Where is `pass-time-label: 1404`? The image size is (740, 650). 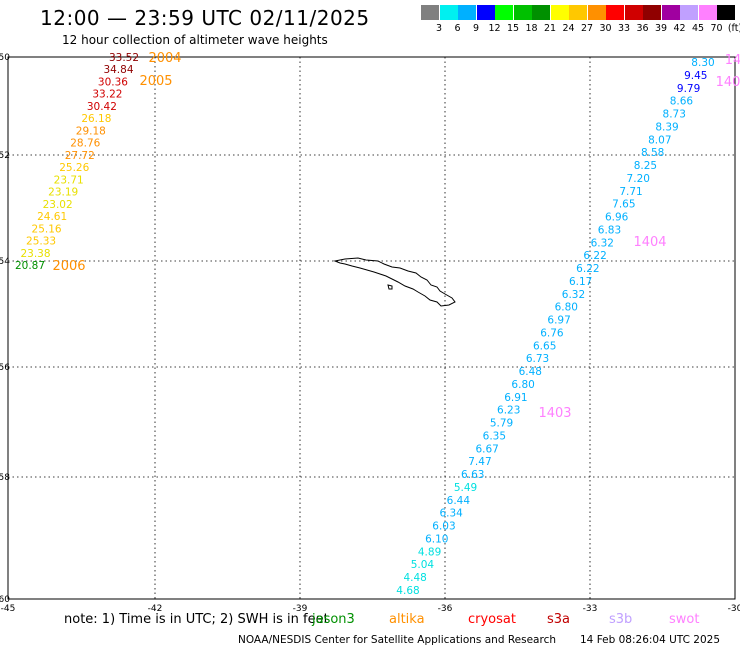
pass-time-label: 1404 is located at coordinates (649, 242).